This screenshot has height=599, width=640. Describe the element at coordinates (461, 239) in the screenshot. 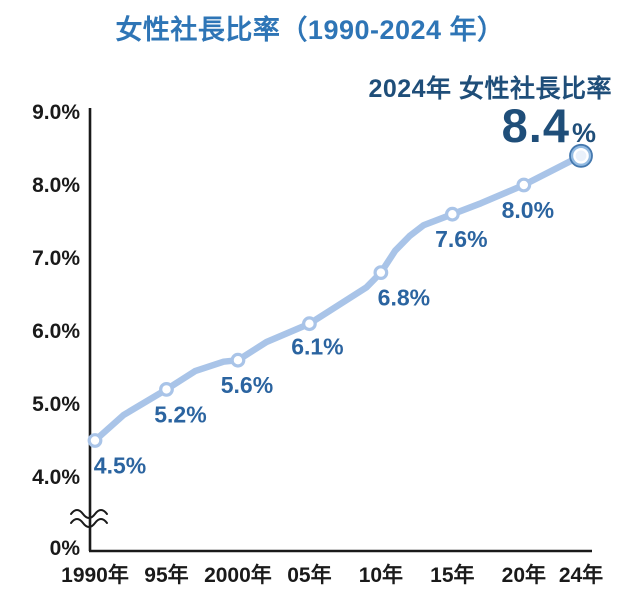

I see `data-point-label: 7.6%` at that location.